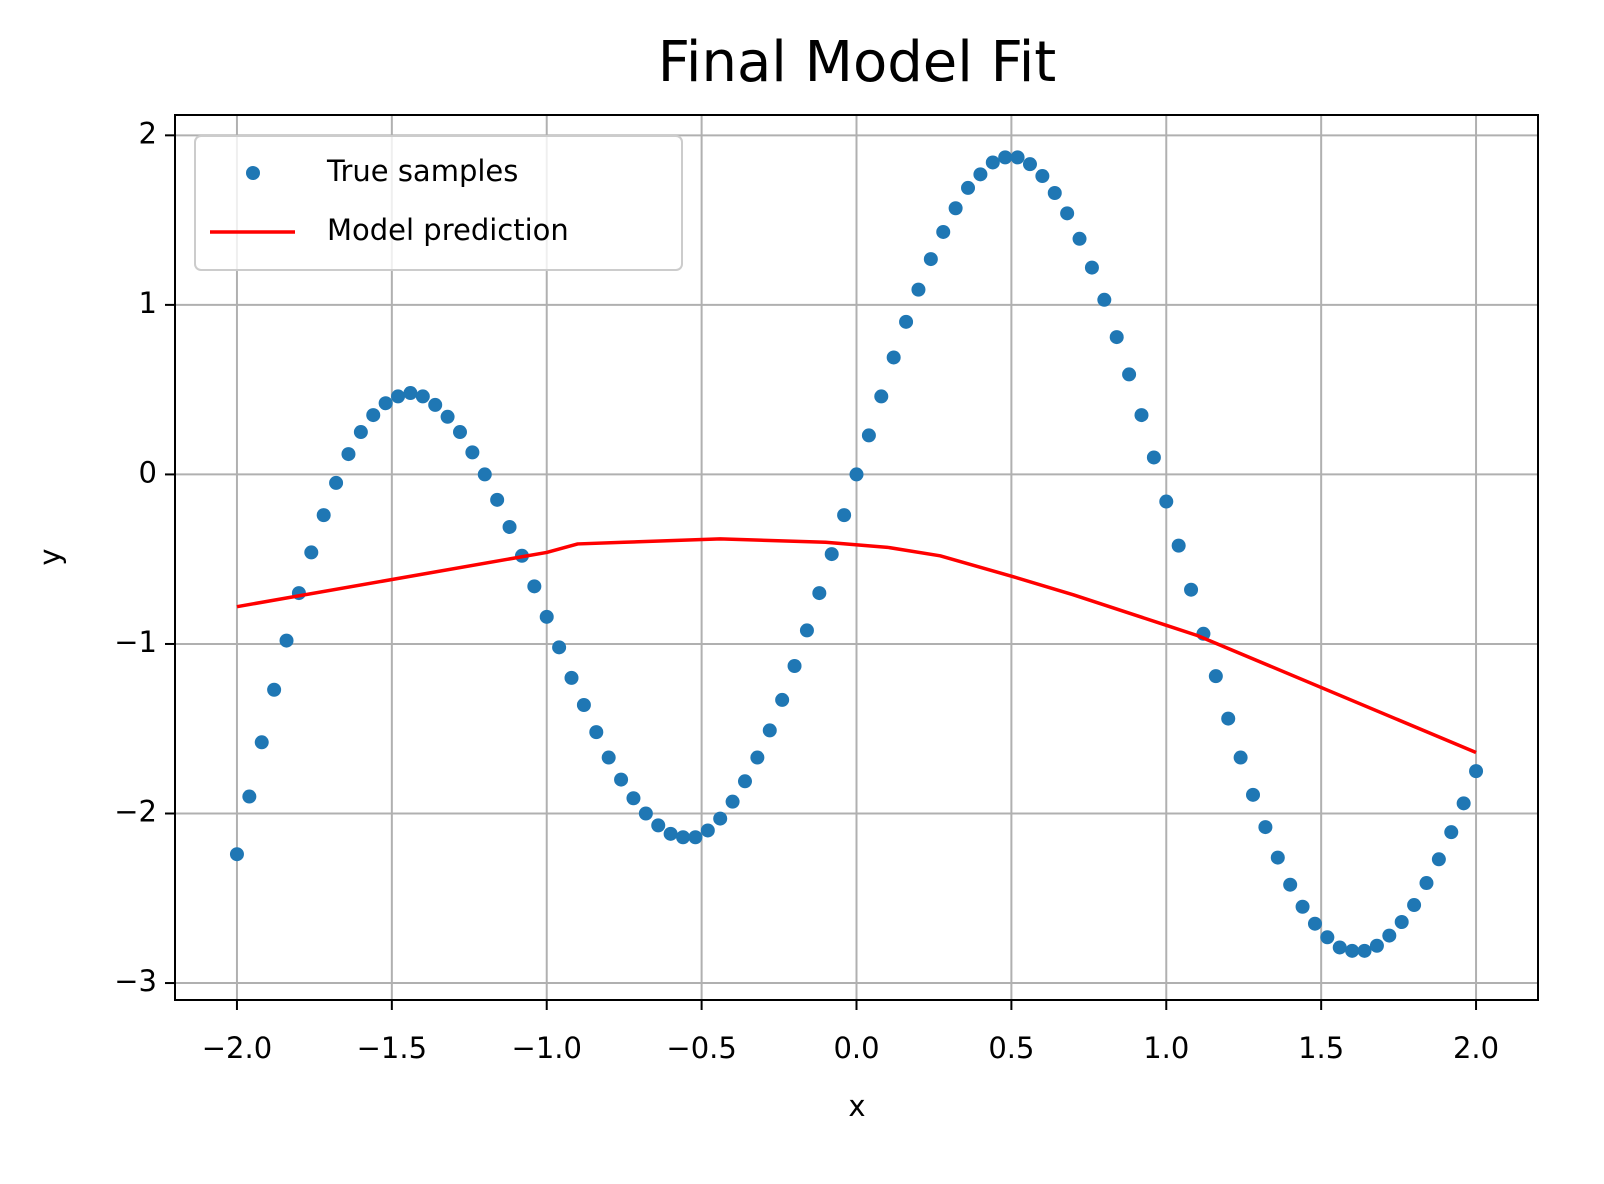  I want to click on chart-title: Final Model Fit, so click(857, 62).